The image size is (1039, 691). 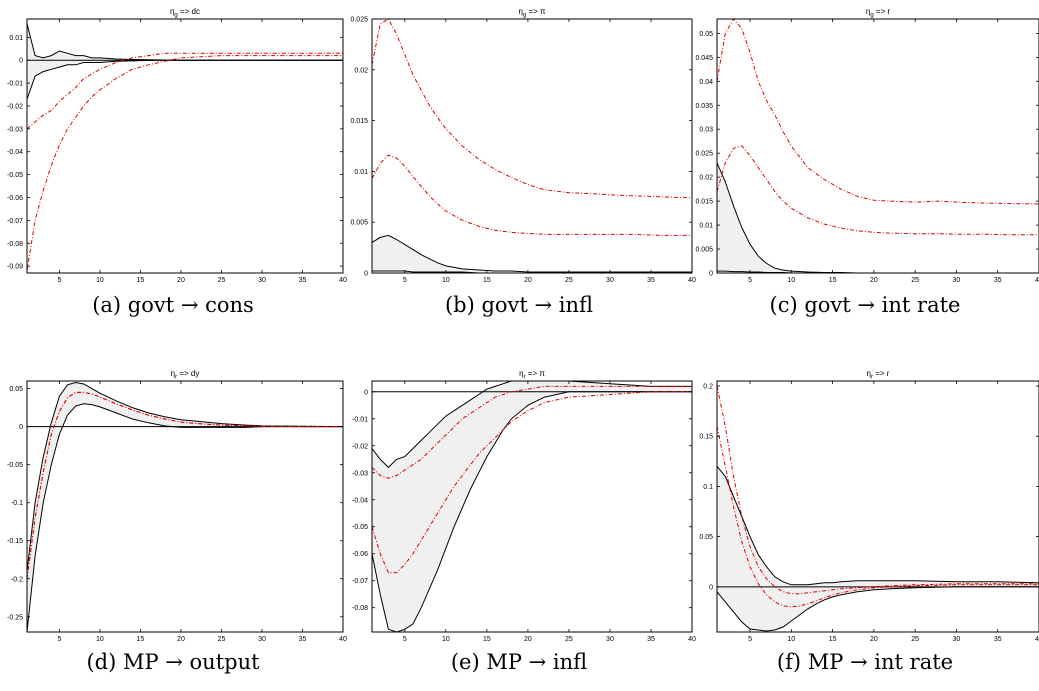 What do you see at coordinates (15, 617) in the screenshot?
I see `y-tick-label: -0.25` at bounding box center [15, 617].